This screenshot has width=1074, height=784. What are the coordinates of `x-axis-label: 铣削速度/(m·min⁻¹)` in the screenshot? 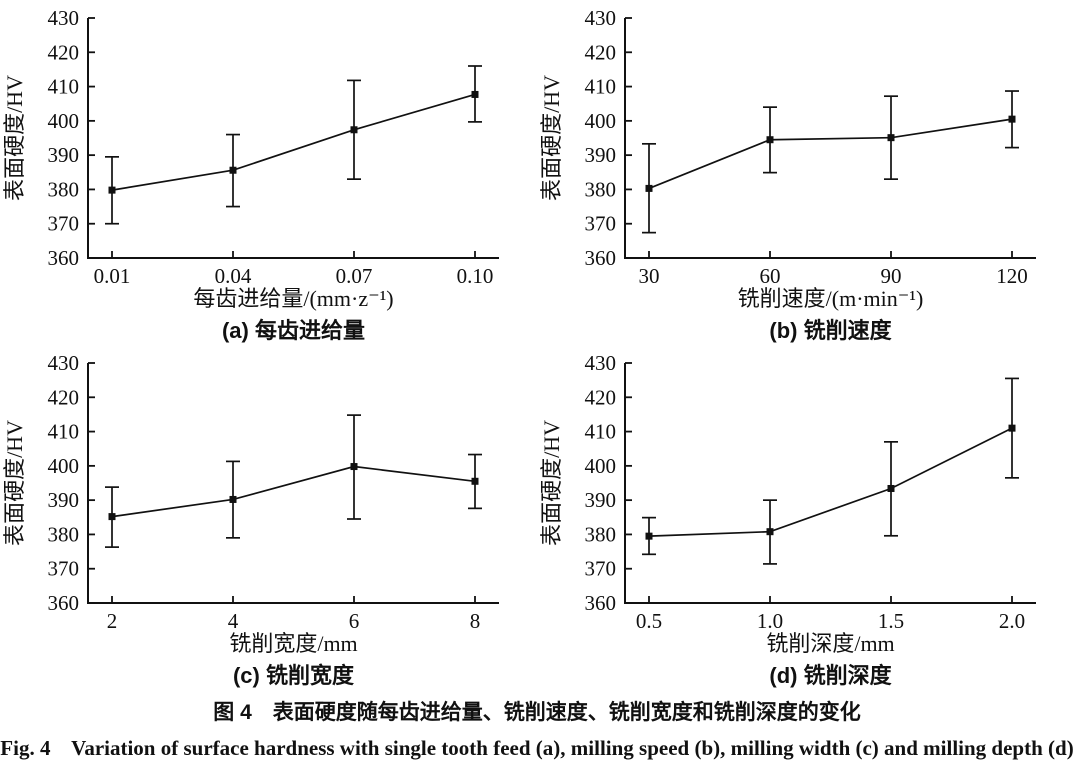 It's located at (831, 298).